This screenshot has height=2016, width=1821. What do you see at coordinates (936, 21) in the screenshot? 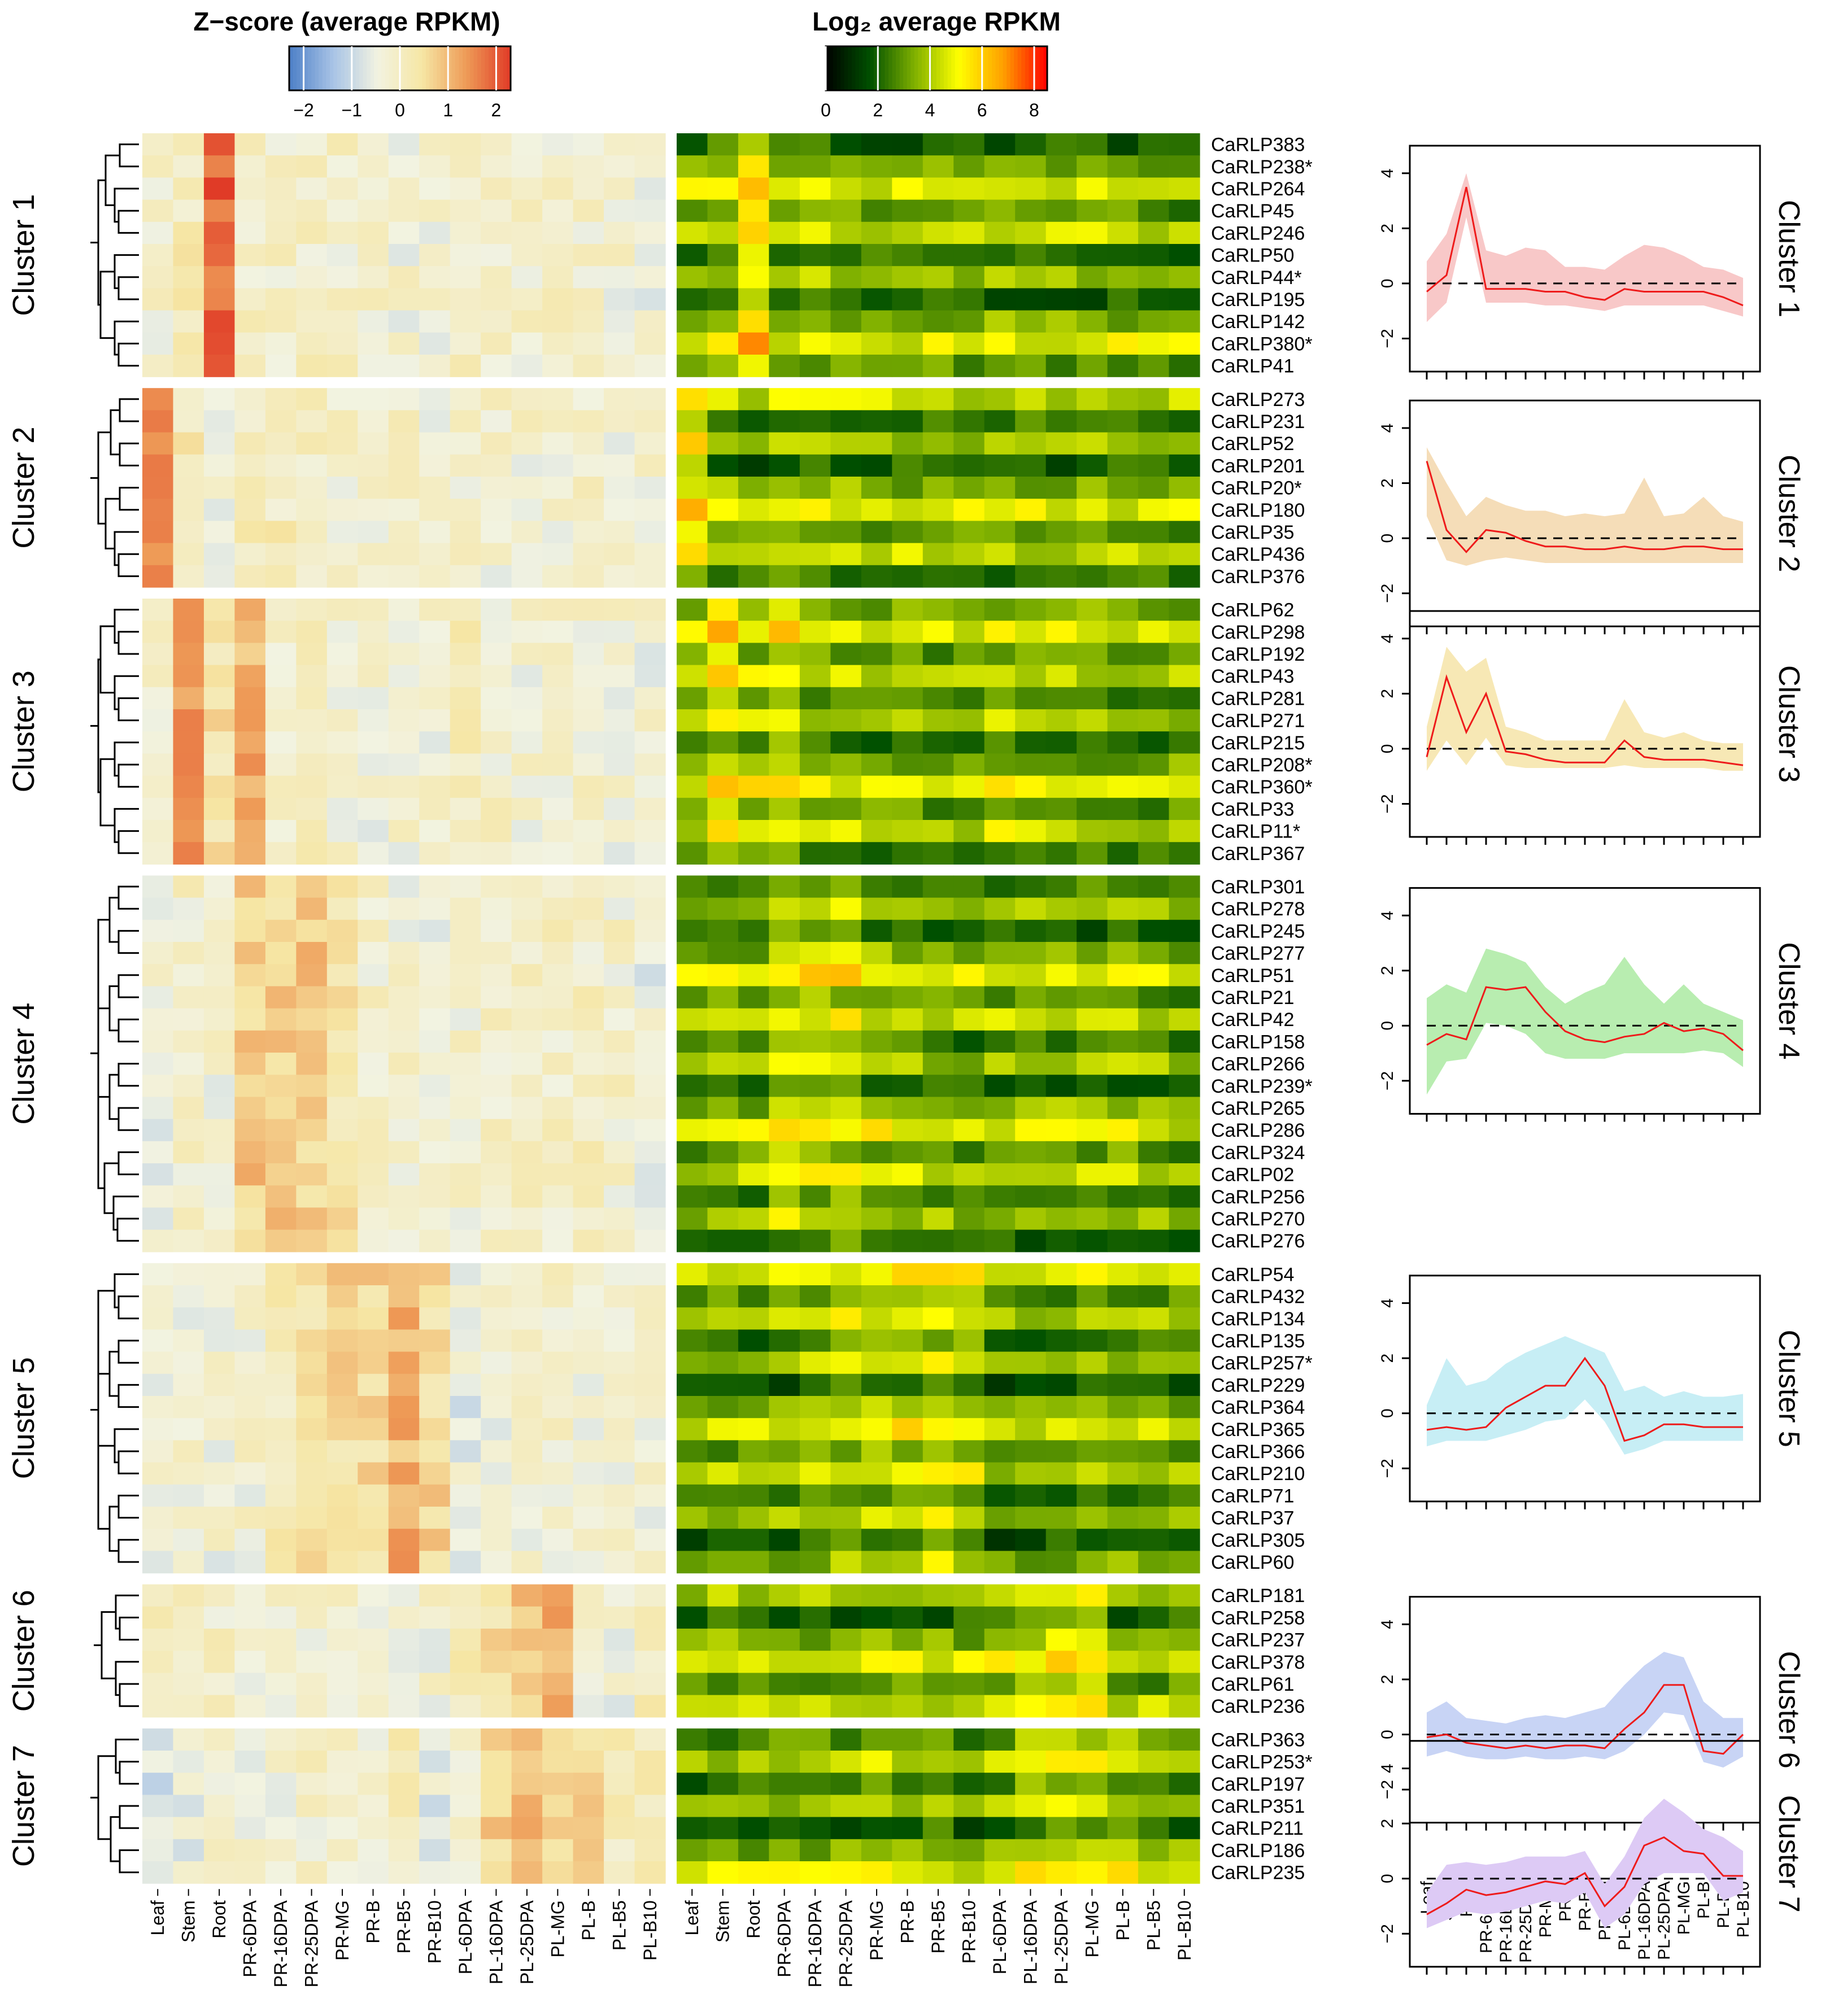
I see `log2-legend-title: Log₂ average RPKM` at bounding box center [936, 21].